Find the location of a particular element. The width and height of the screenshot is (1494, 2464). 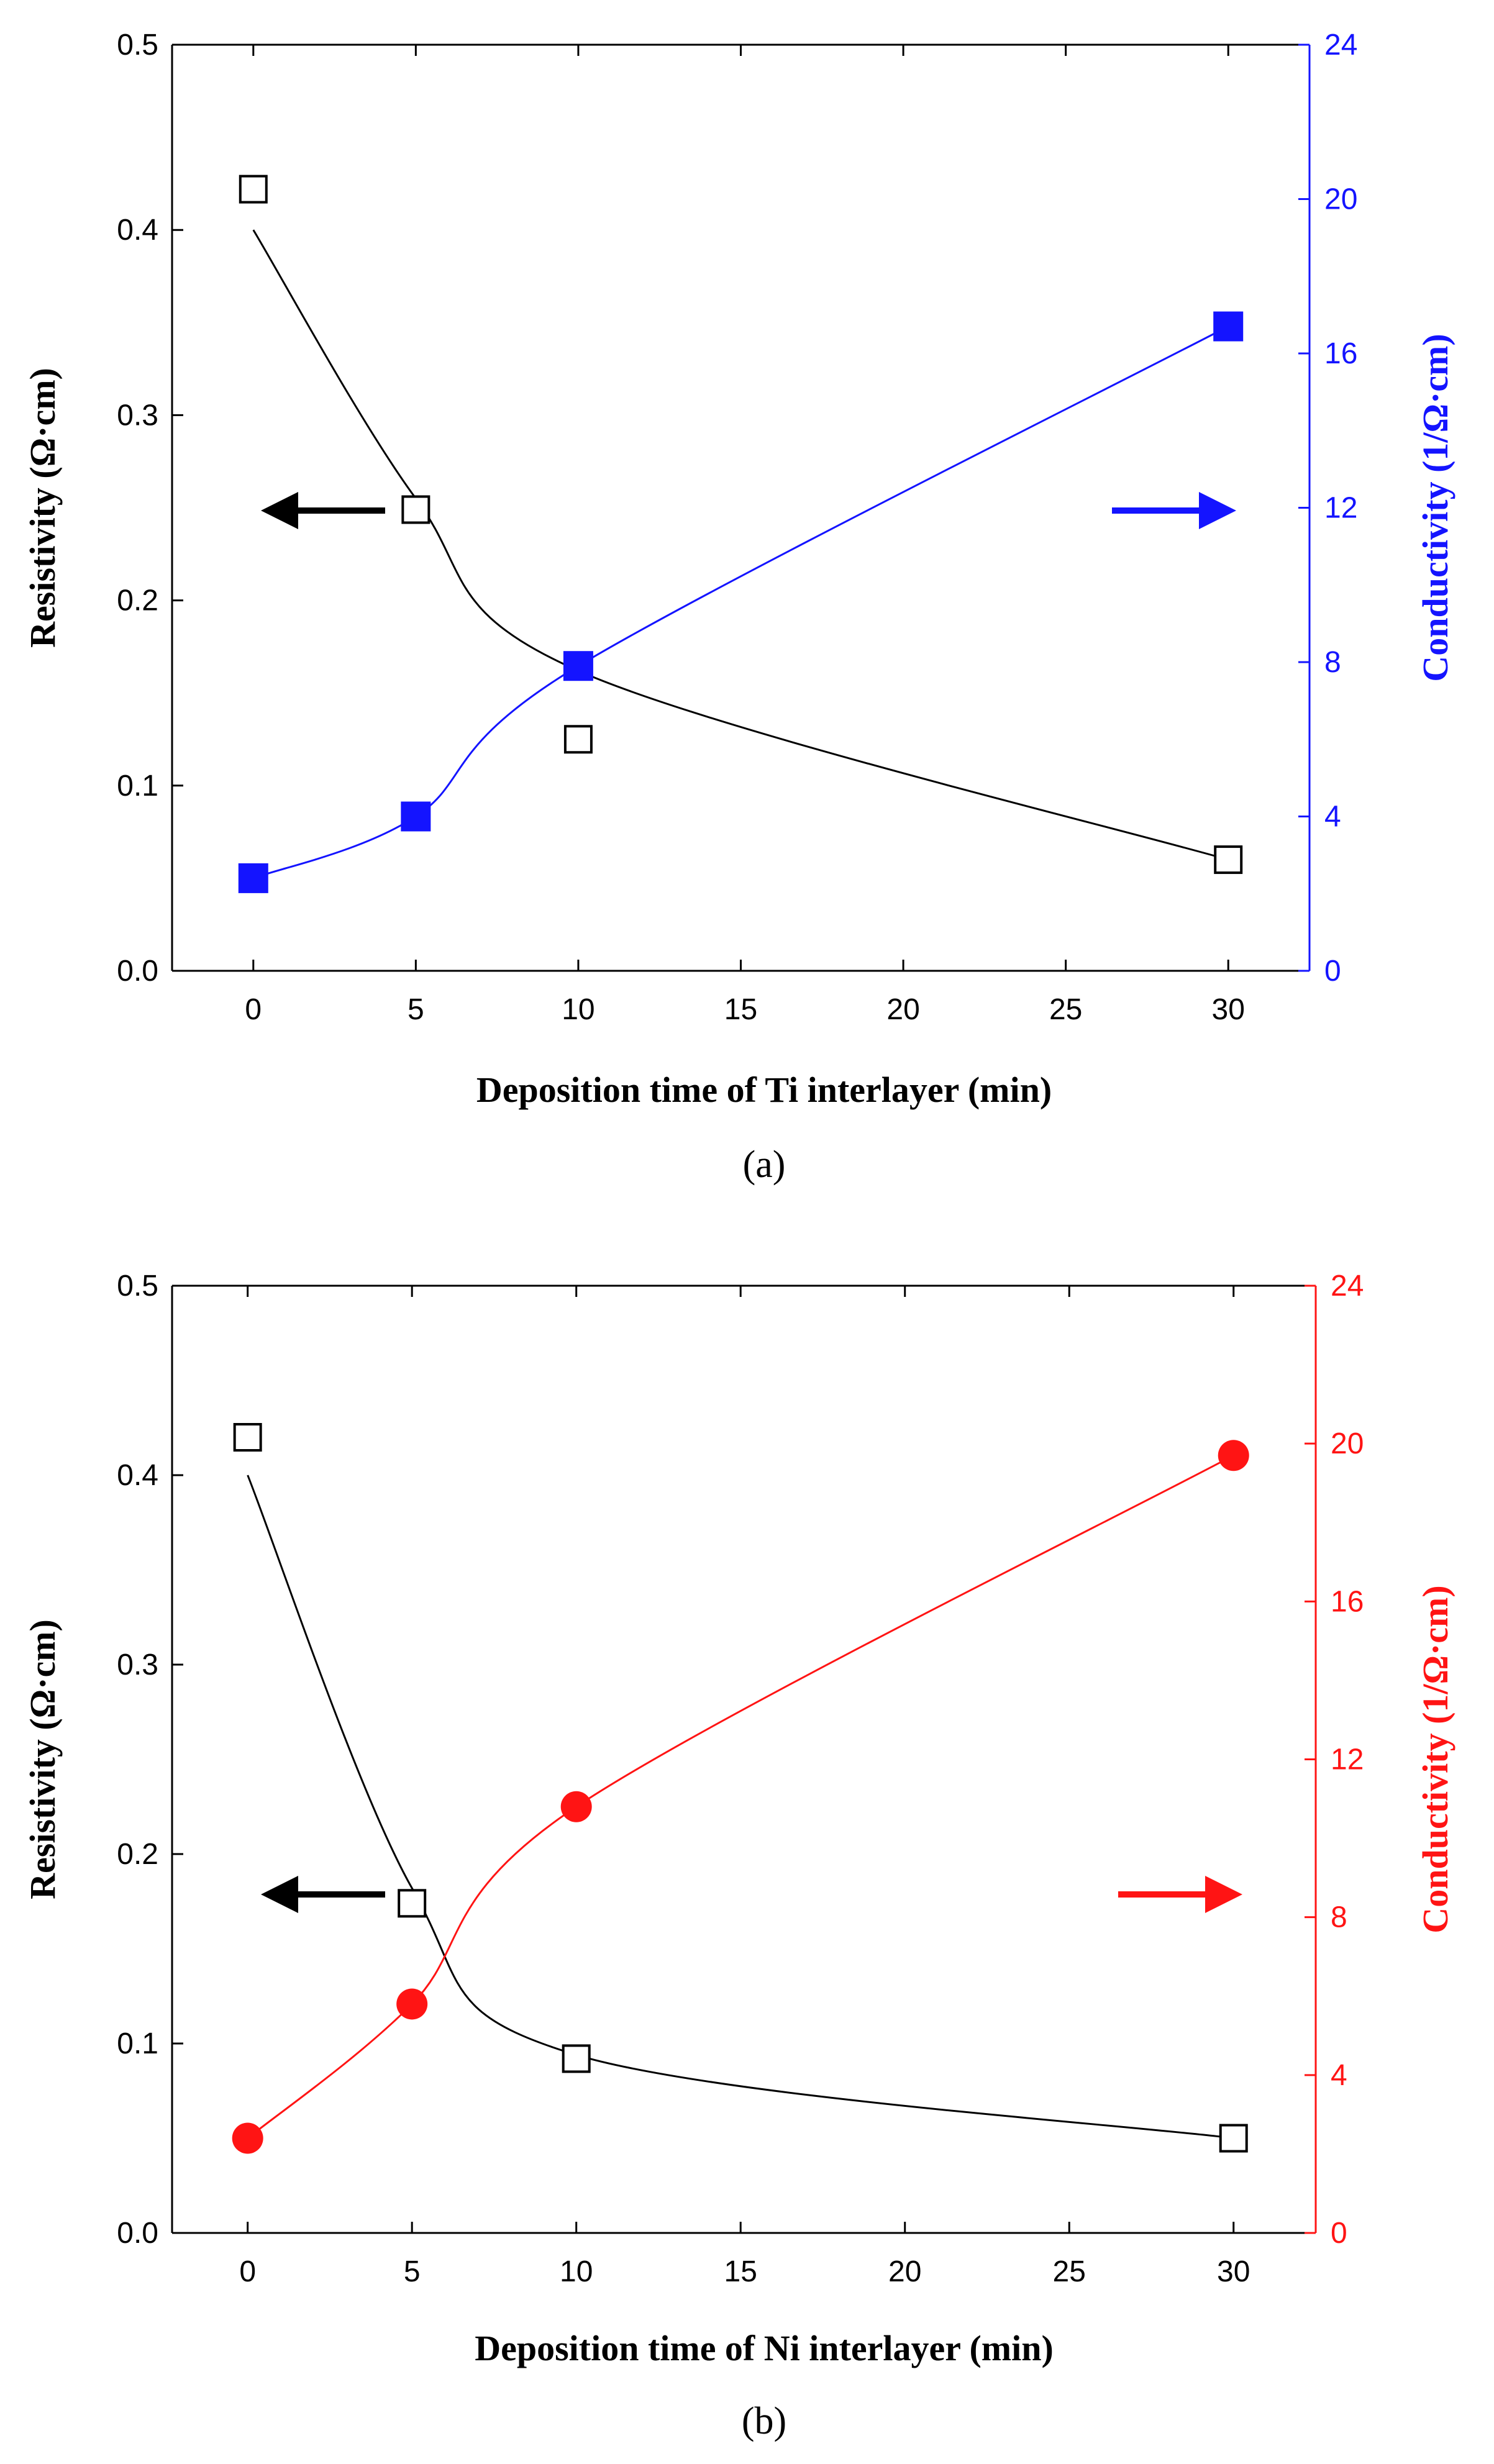

panel-label: (a) is located at coordinates (765, 1164).